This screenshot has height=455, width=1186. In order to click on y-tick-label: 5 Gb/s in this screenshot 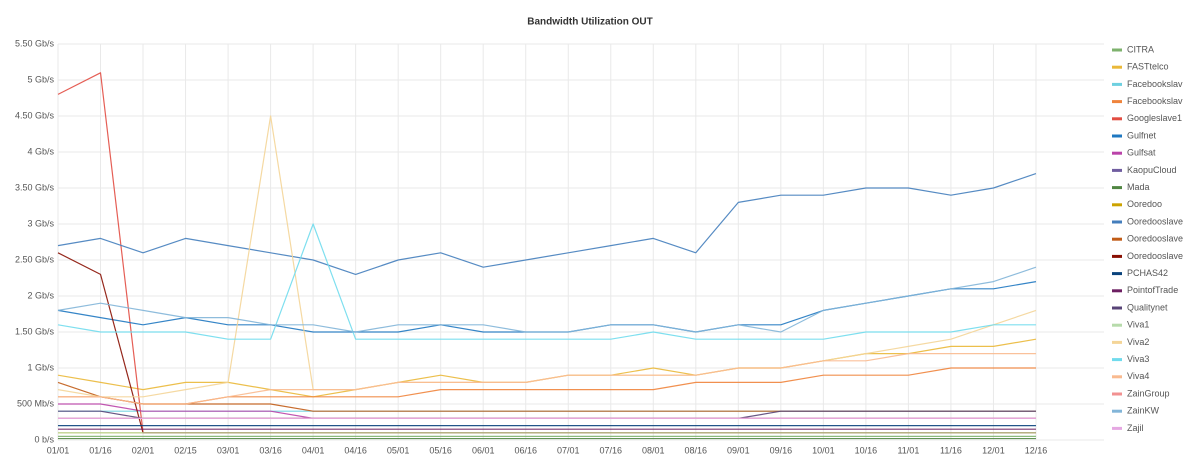, I will do `click(40, 79)`.